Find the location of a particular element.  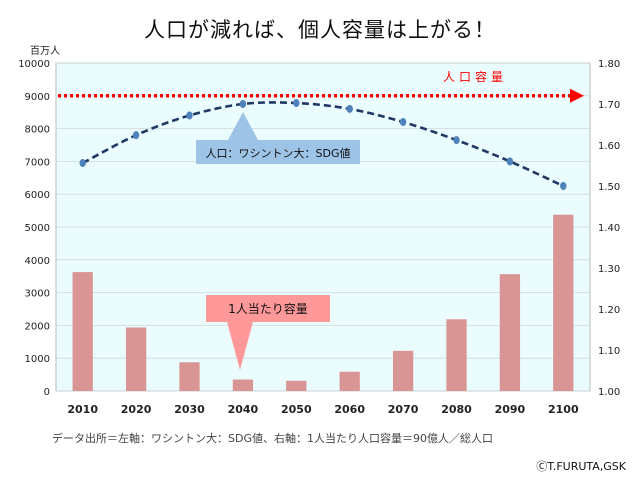

x-tick-label: 2070 is located at coordinates (403, 409).